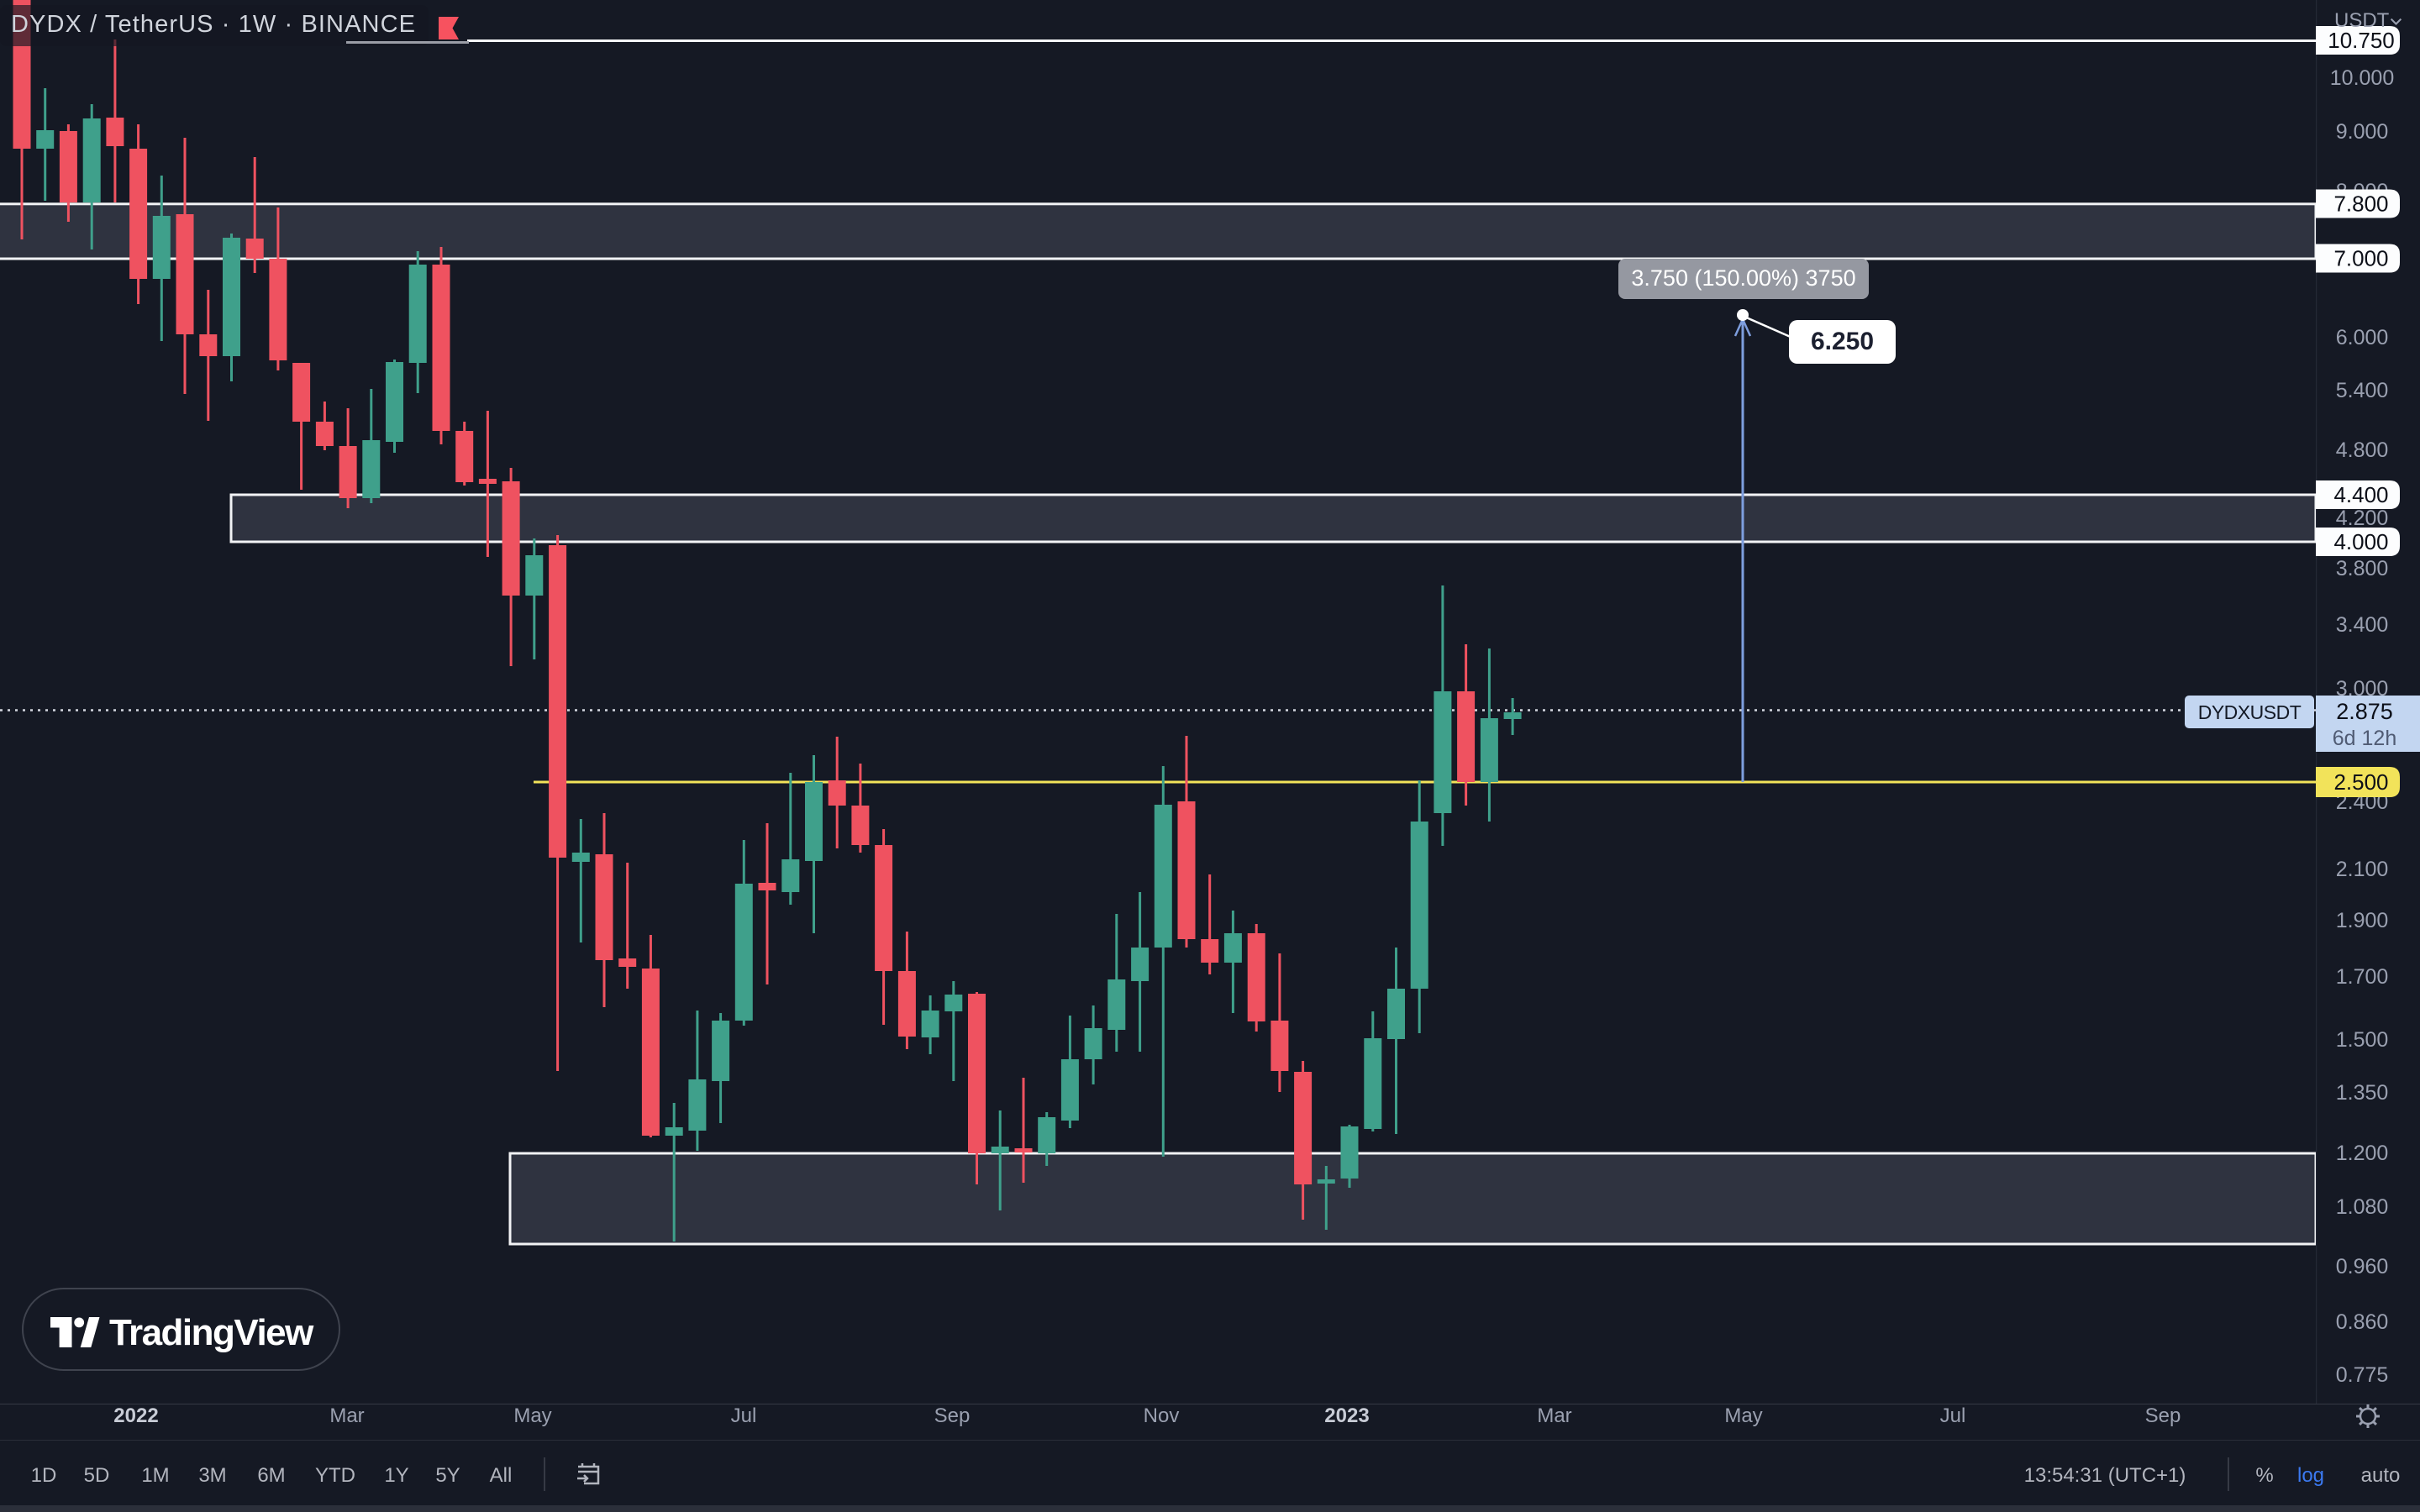 This screenshot has width=2420, height=1512. I want to click on svg-text: 4.800, so click(2362, 450).